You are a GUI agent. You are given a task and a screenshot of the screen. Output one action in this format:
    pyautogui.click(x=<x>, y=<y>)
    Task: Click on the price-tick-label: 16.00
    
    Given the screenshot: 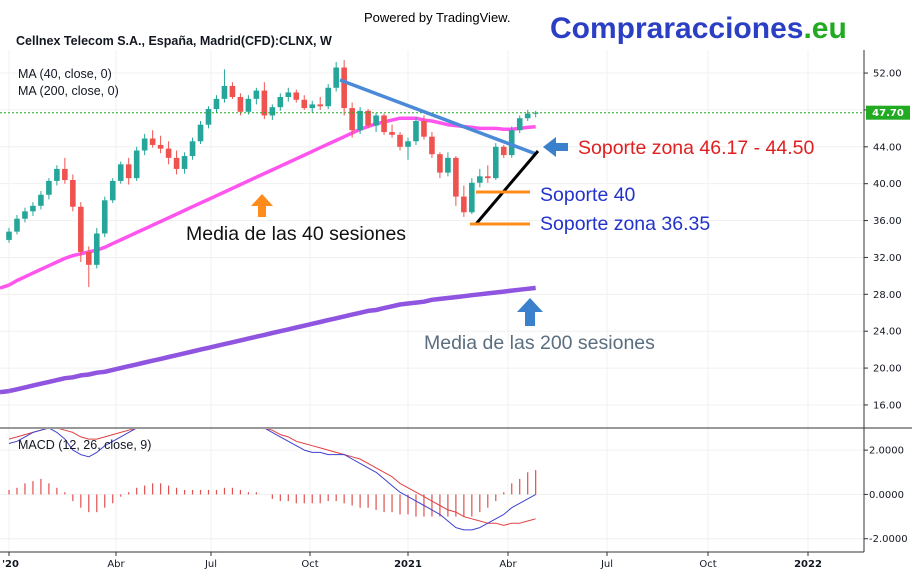 What is the action you would take?
    pyautogui.click(x=887, y=405)
    